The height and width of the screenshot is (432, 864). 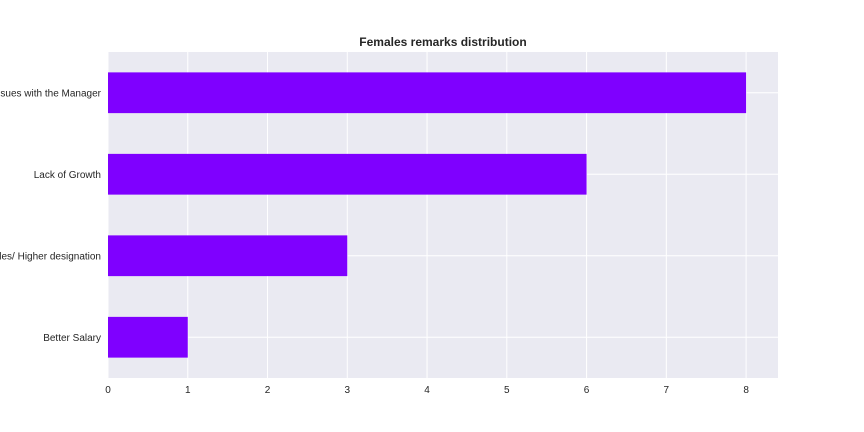 I want to click on x-tick-label: 4, so click(x=427, y=390).